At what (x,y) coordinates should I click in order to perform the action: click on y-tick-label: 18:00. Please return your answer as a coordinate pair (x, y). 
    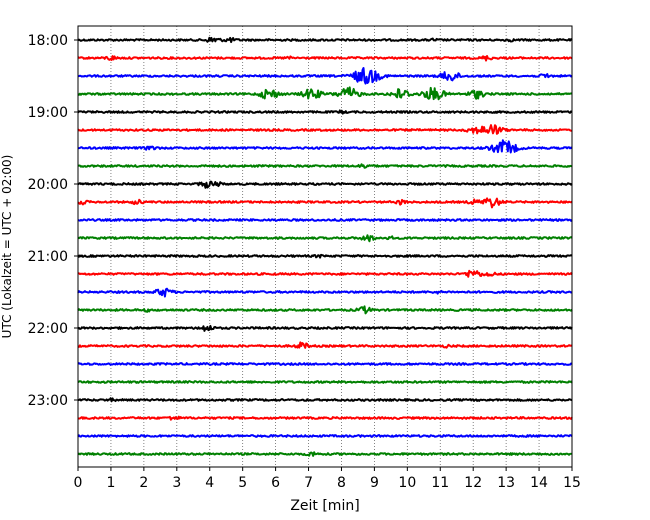
    Looking at the image, I should click on (48, 41).